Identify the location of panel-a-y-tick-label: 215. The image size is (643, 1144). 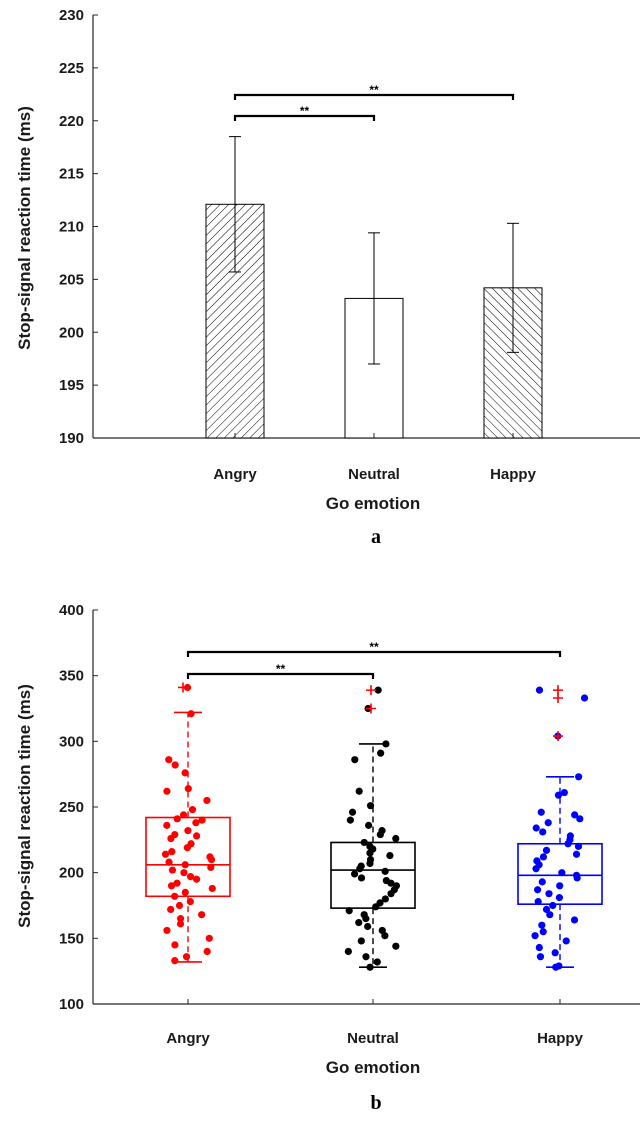
(71, 174).